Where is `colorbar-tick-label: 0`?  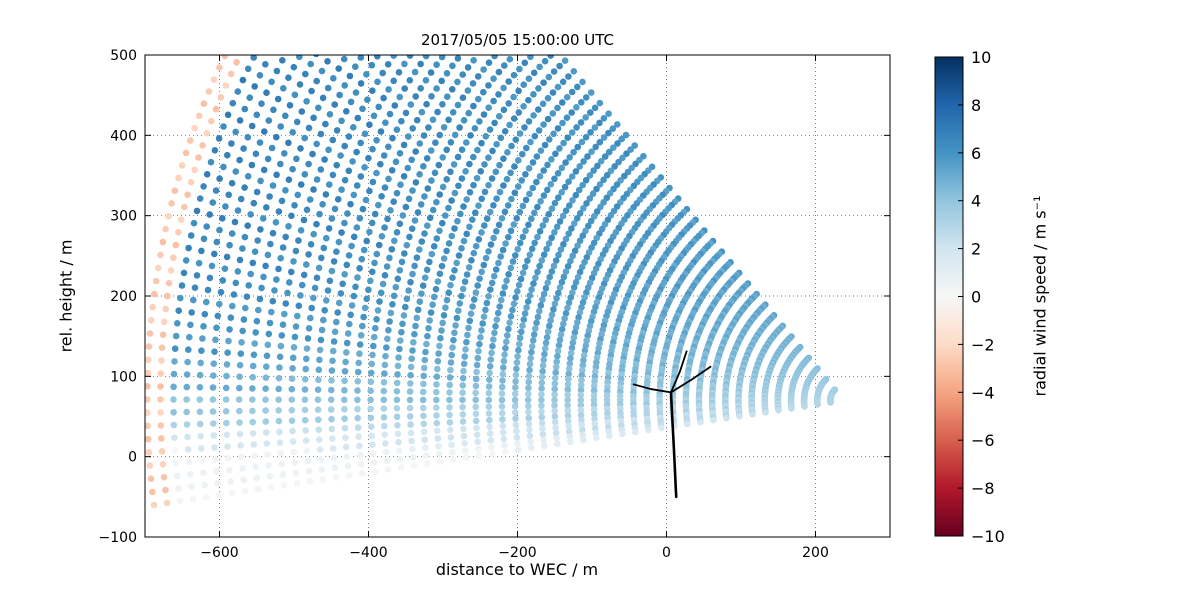 colorbar-tick-label: 0 is located at coordinates (976, 297).